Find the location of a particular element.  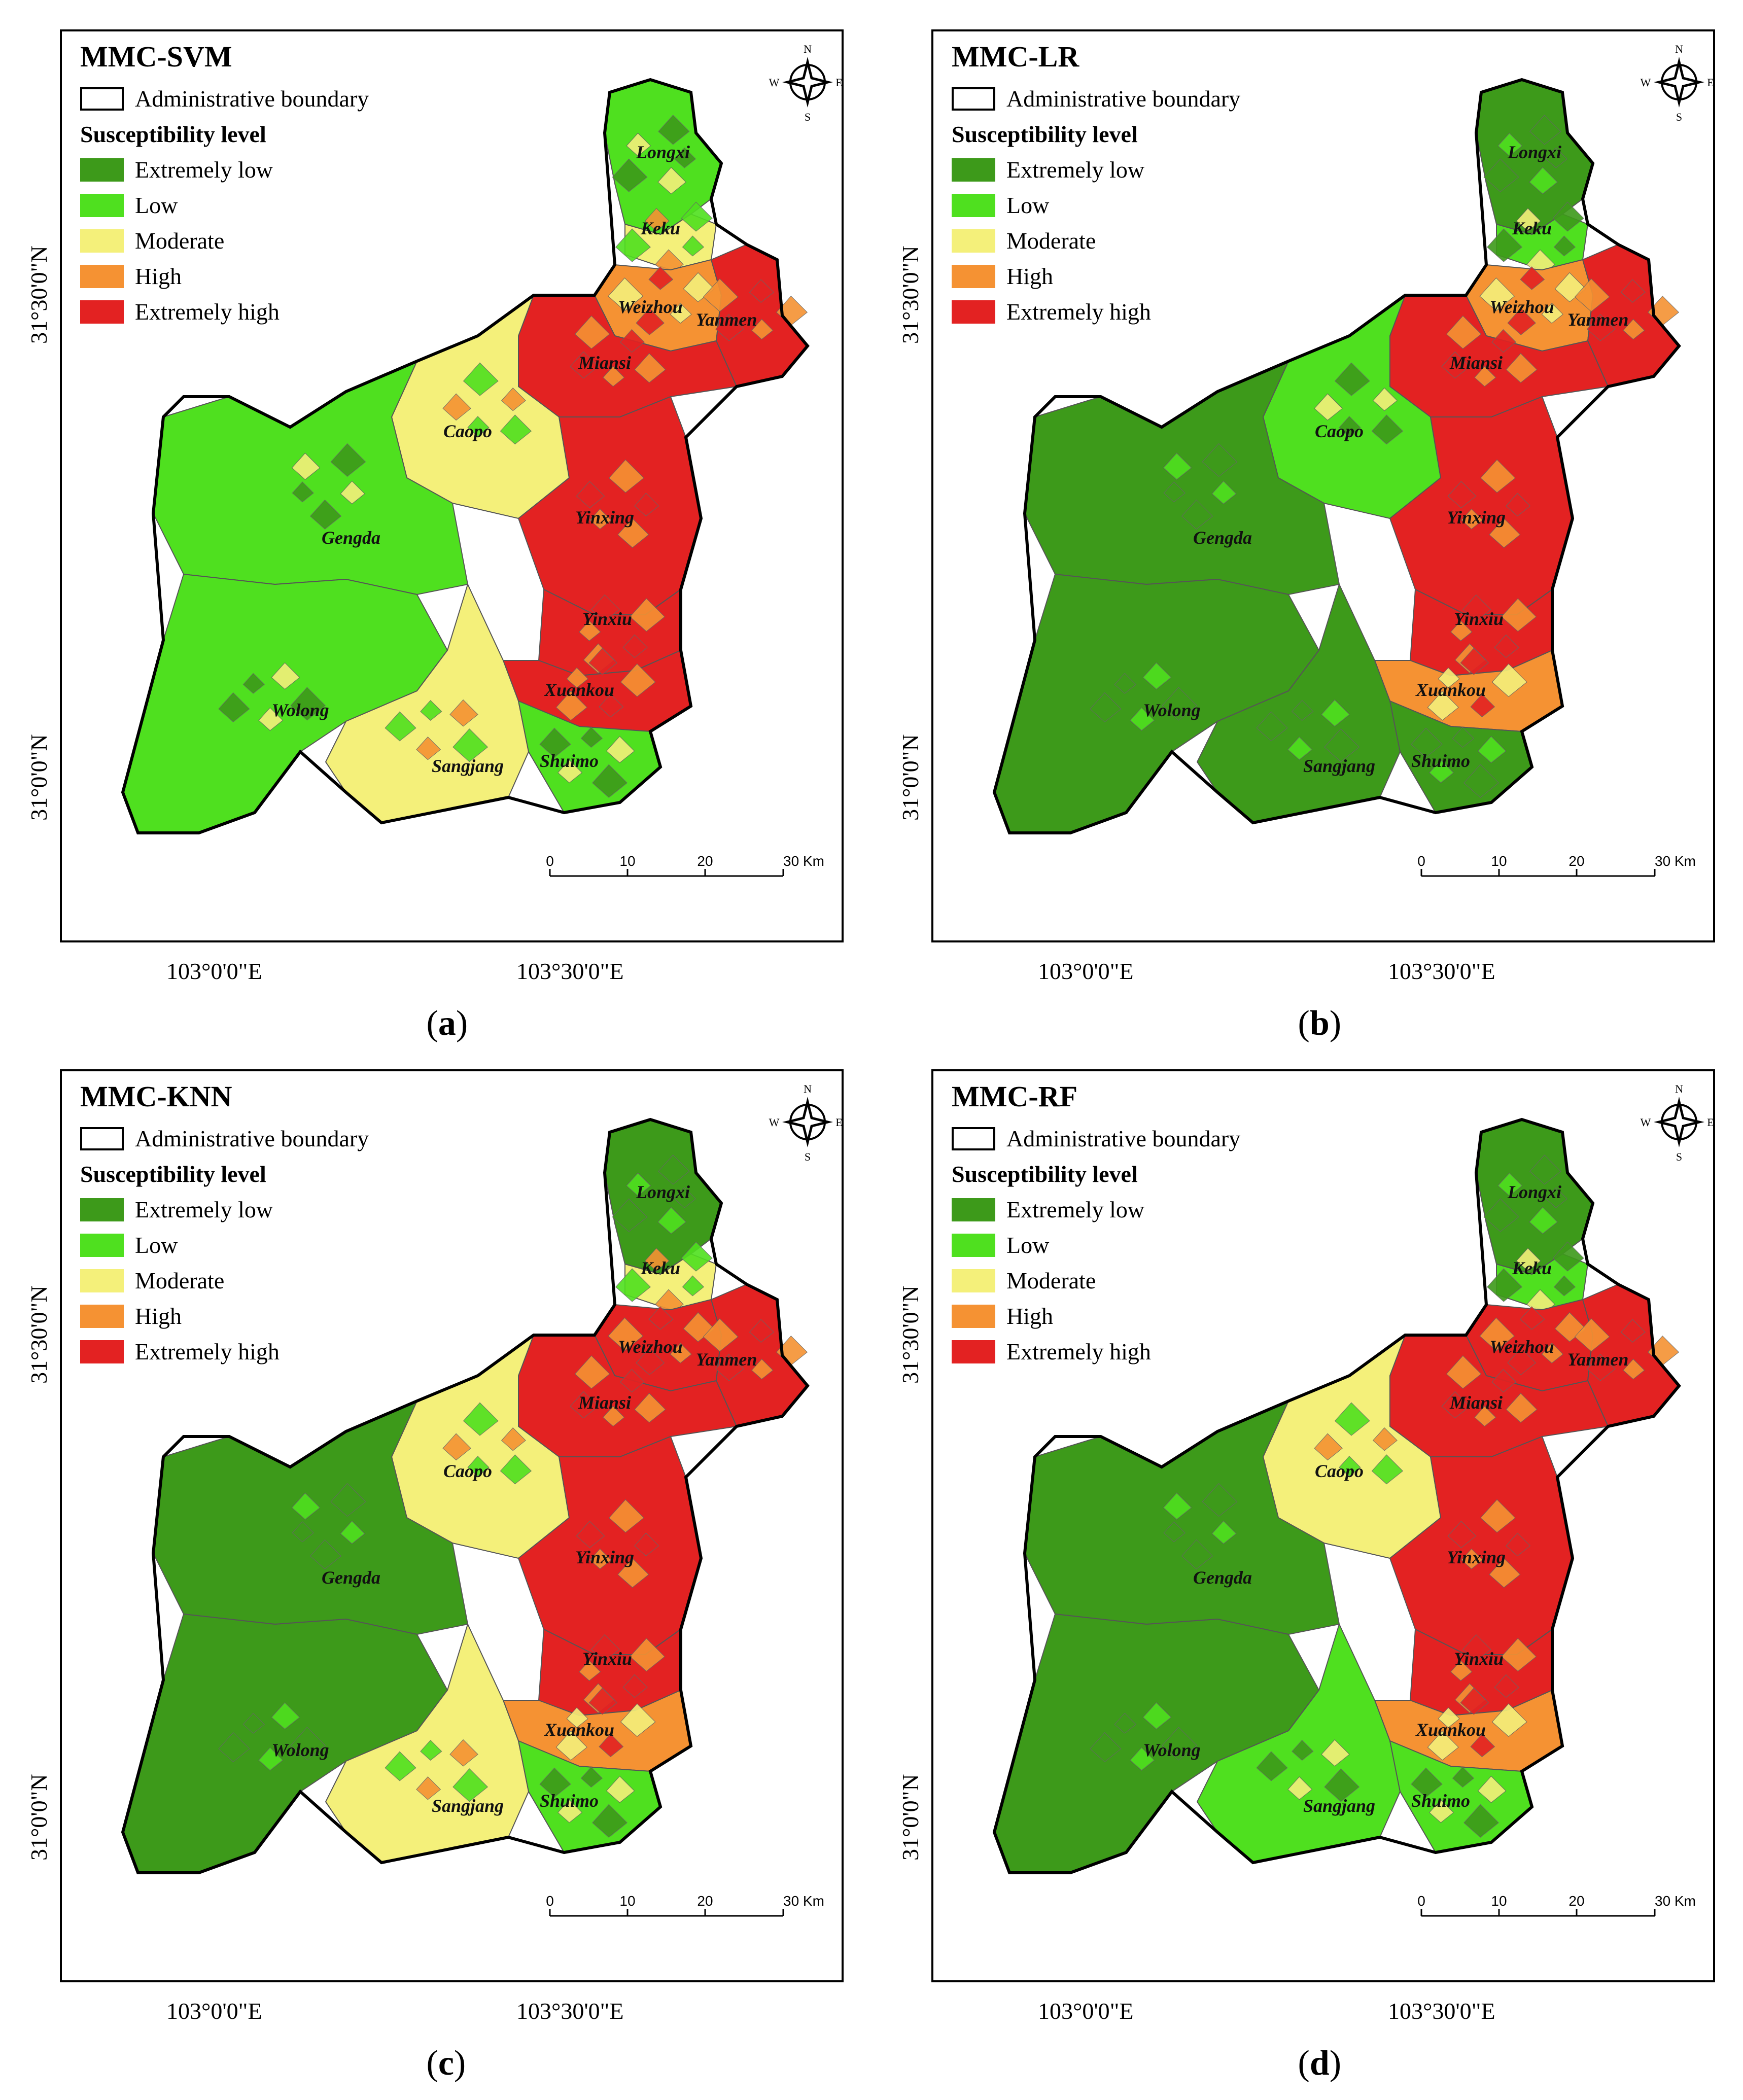

scale-bar: 0 10 20 30 Km is located at coordinates (1556, 1905).